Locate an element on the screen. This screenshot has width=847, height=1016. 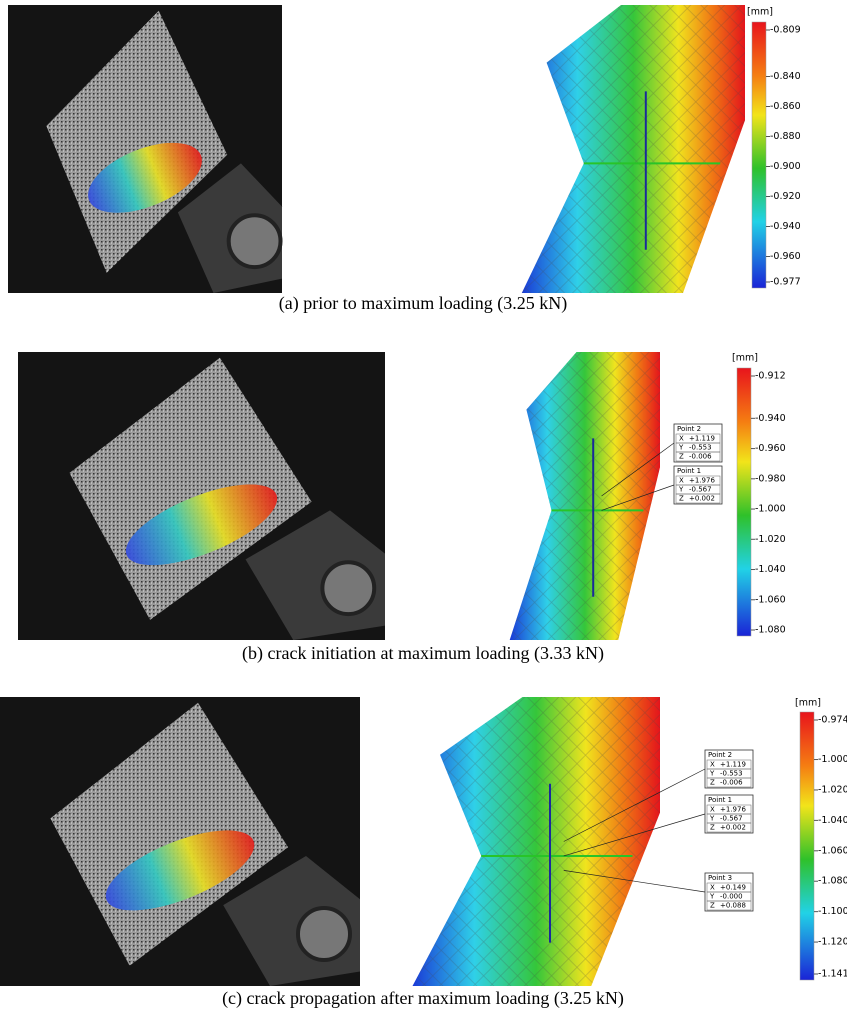
colorbar-tick-label: -1.100 is located at coordinates (832, 911).